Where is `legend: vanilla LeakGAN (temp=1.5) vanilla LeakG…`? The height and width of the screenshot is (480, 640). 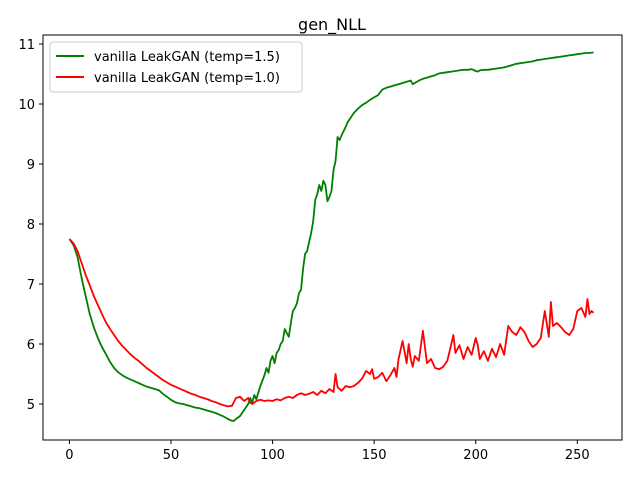 legend: vanilla LeakGAN (temp=1.5) vanilla LeakG… is located at coordinates (176, 67).